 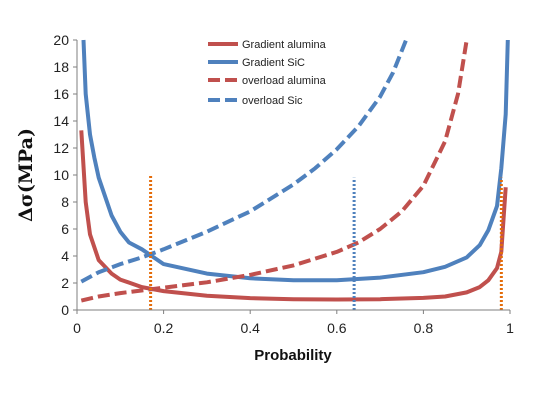 I want to click on x-tick-label: 0.4, so click(x=250, y=328).